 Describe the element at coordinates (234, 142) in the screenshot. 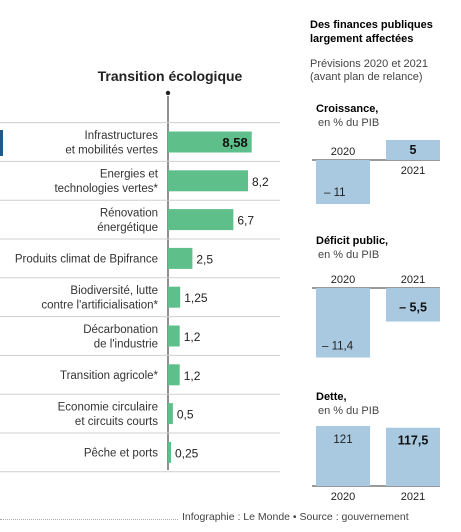

I see `value-label: 8,58` at that location.